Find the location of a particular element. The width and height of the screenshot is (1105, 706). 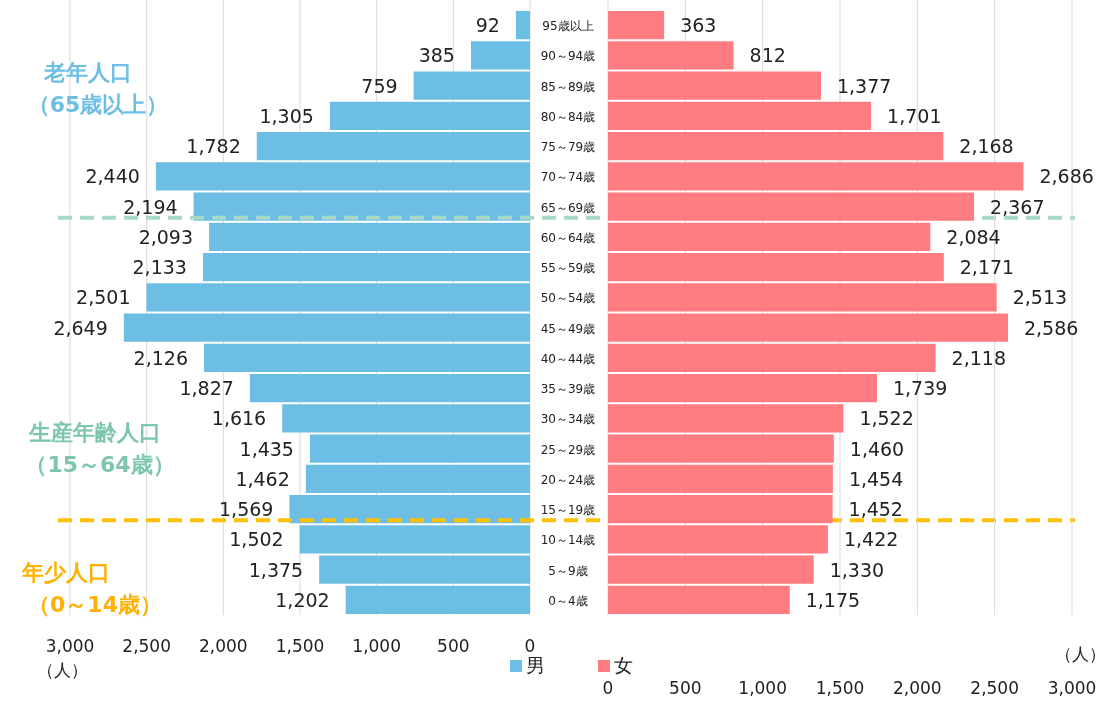

y-tick-label: 30～34歳 is located at coordinates (568, 419).